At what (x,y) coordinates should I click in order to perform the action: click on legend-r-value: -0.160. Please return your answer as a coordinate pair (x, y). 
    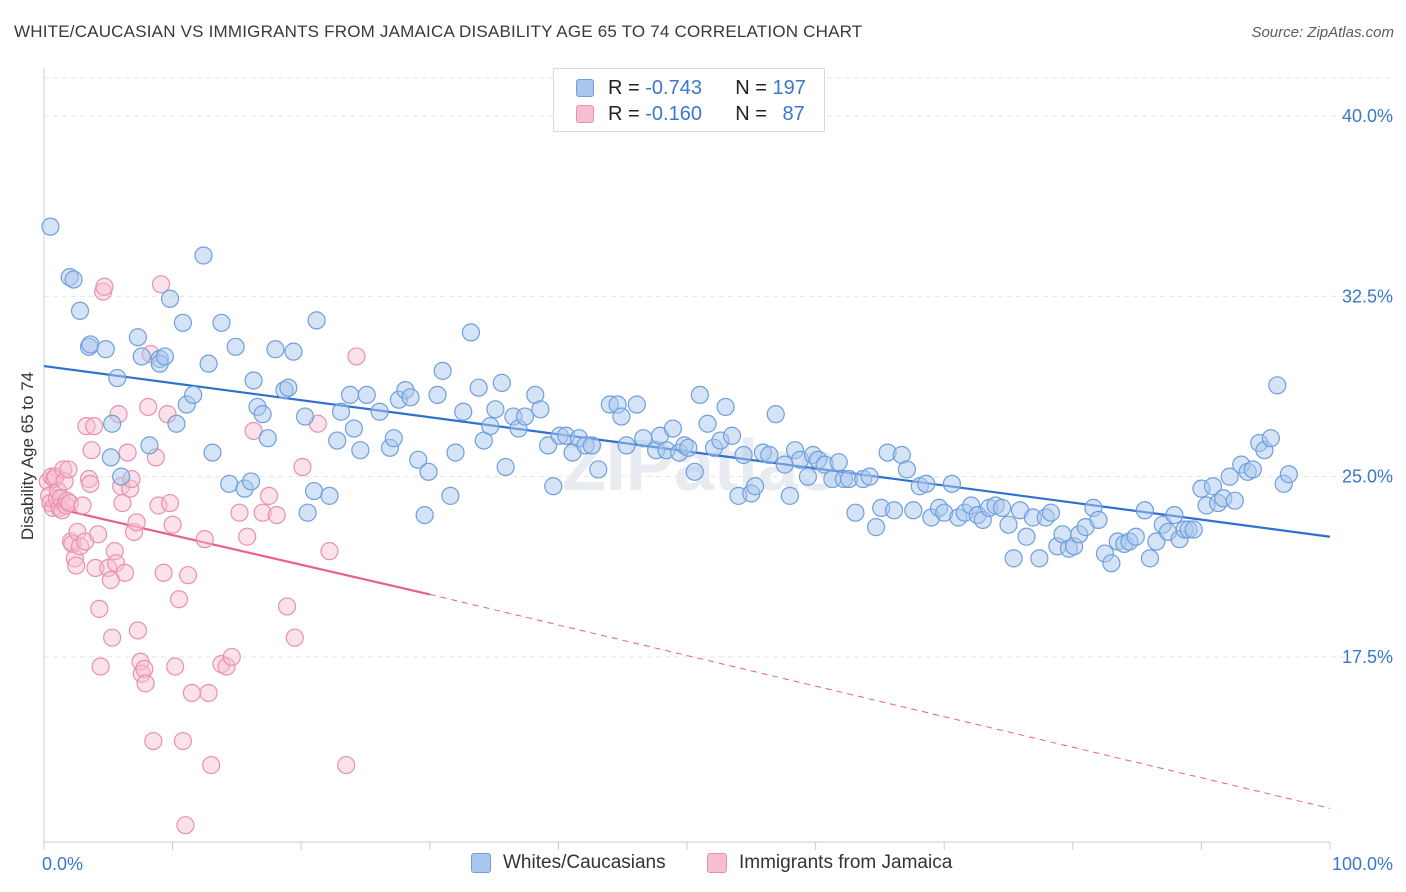
    Looking at the image, I should click on (673, 113).